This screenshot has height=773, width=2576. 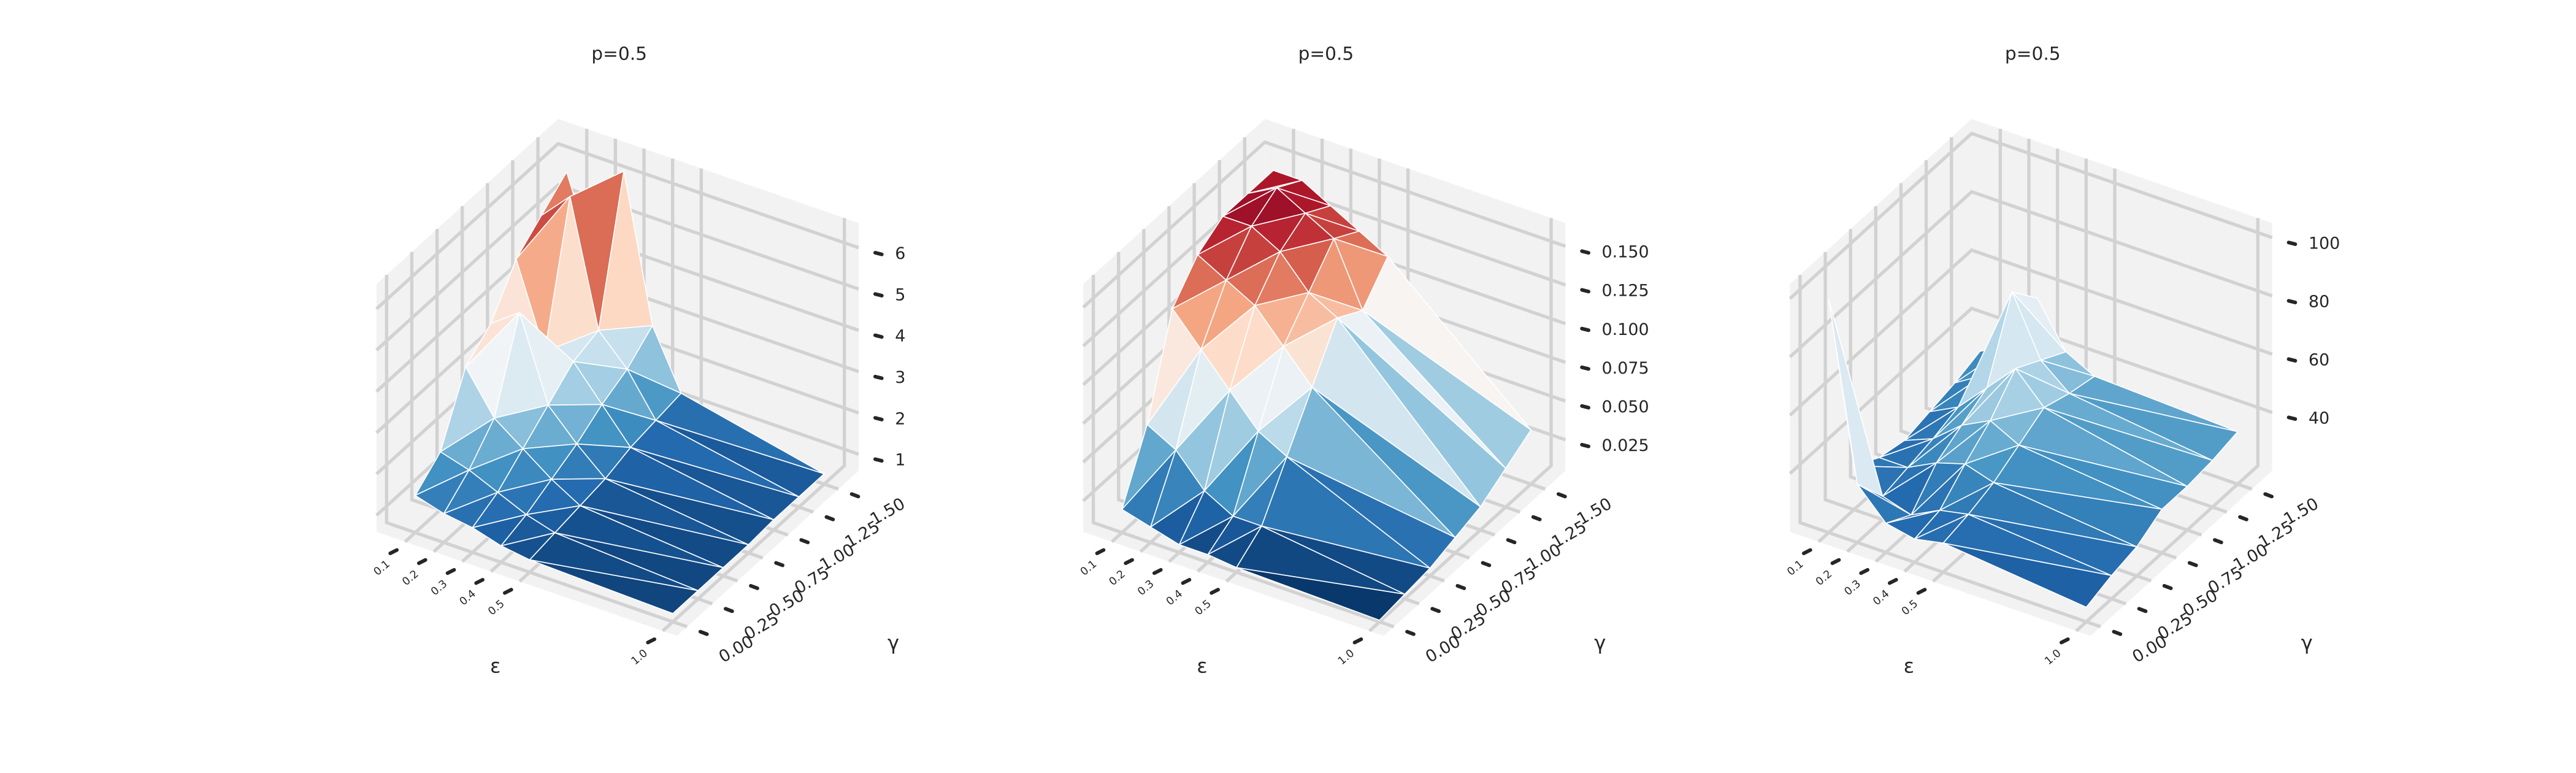 What do you see at coordinates (900, 460) in the screenshot?
I see `z-tick-label: 1` at bounding box center [900, 460].